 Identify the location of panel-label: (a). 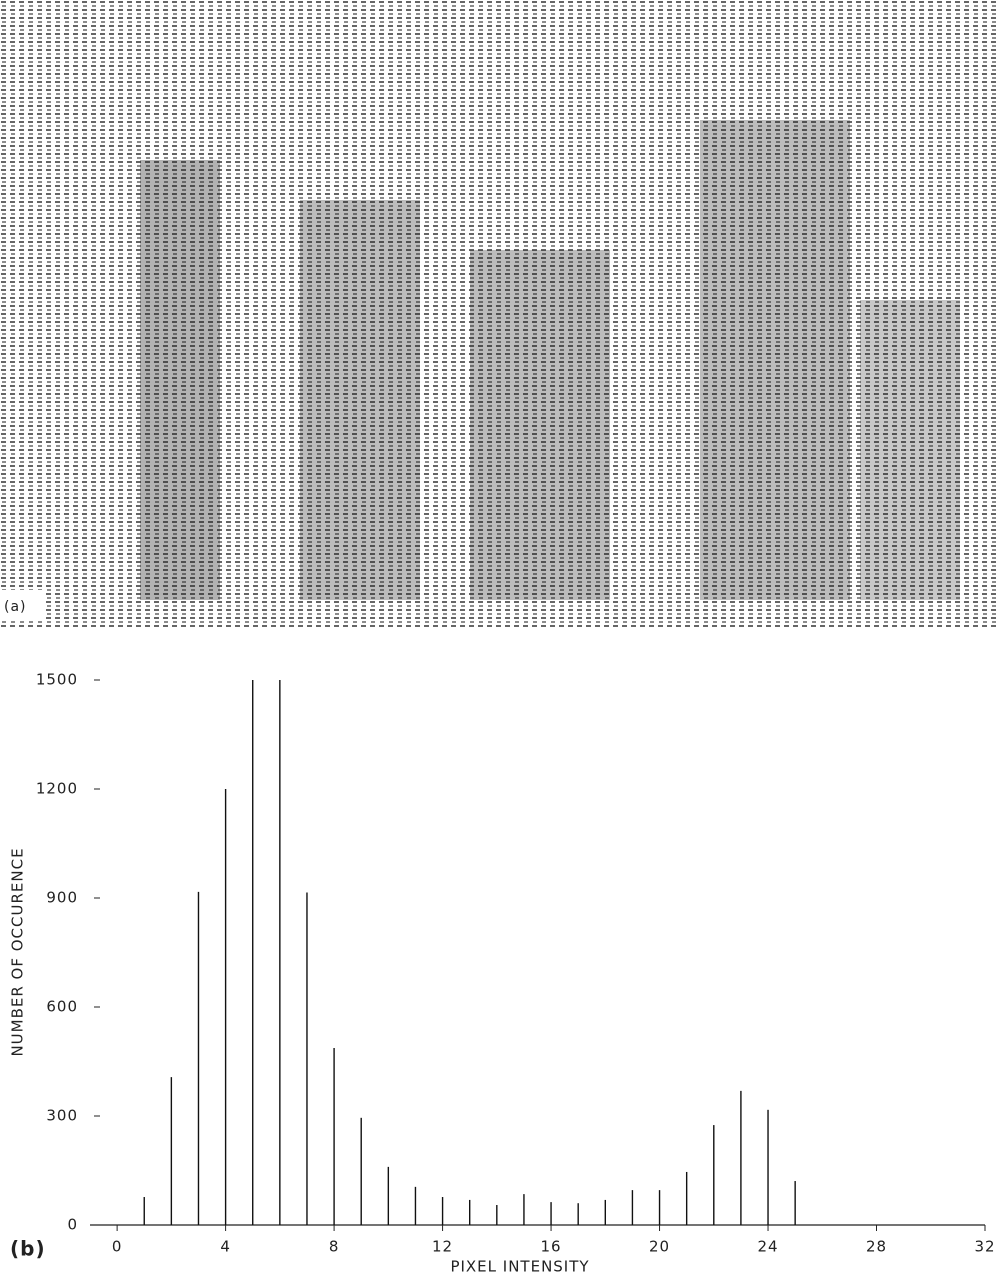
(15, 607).